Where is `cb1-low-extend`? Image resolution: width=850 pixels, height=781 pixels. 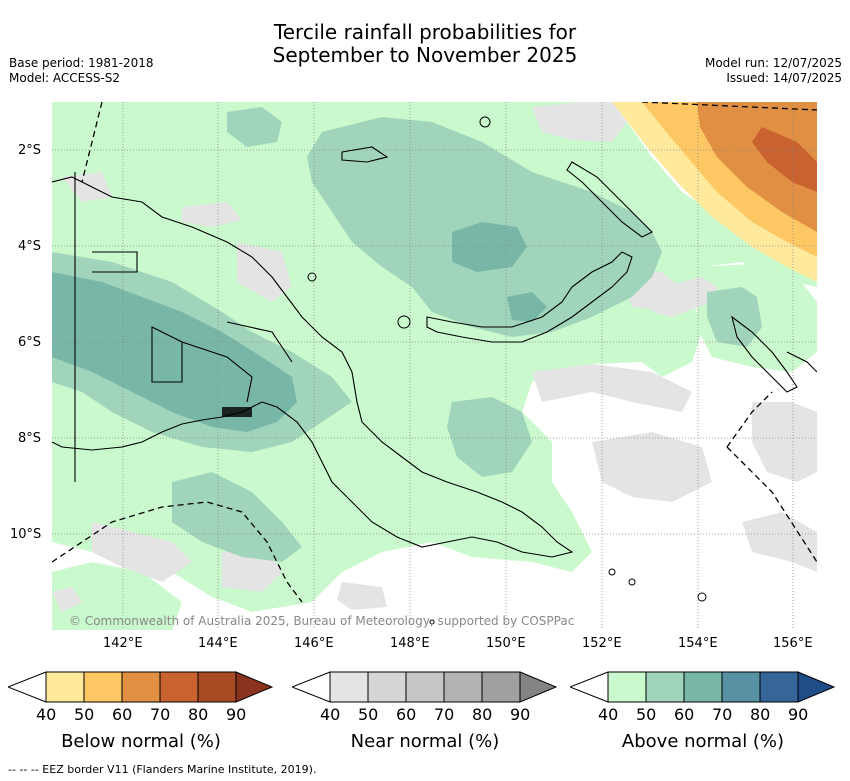
cb1-low-extend is located at coordinates (27, 687).